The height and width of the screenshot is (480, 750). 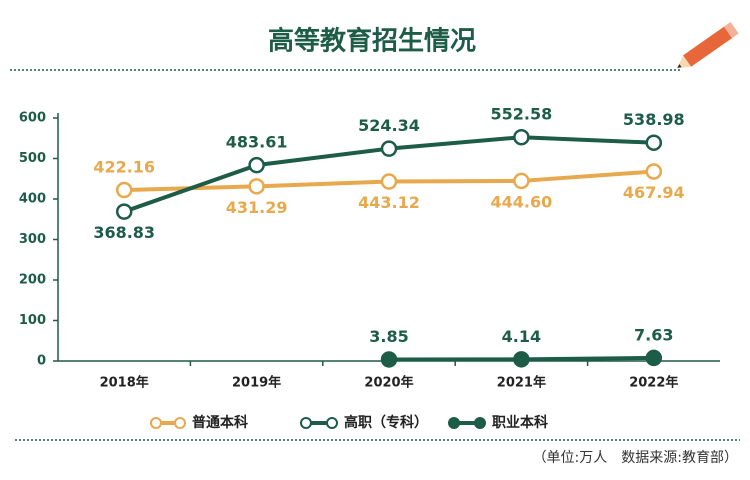 What do you see at coordinates (372, 41) in the screenshot?
I see `chart-title: 高等教育招生情况` at bounding box center [372, 41].